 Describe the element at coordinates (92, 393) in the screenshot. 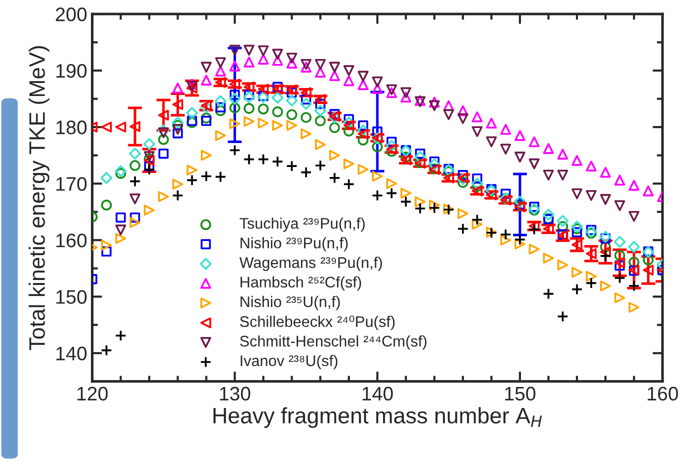

I see `x-tick-label: 120` at that location.